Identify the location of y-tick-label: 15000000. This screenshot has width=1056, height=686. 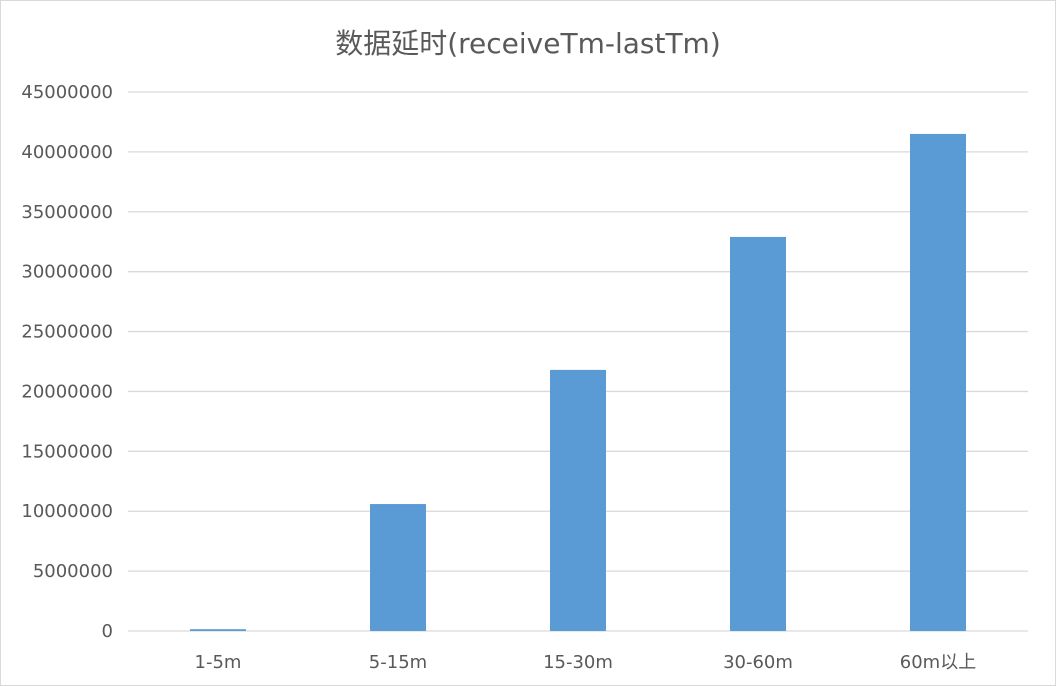
(67, 451).